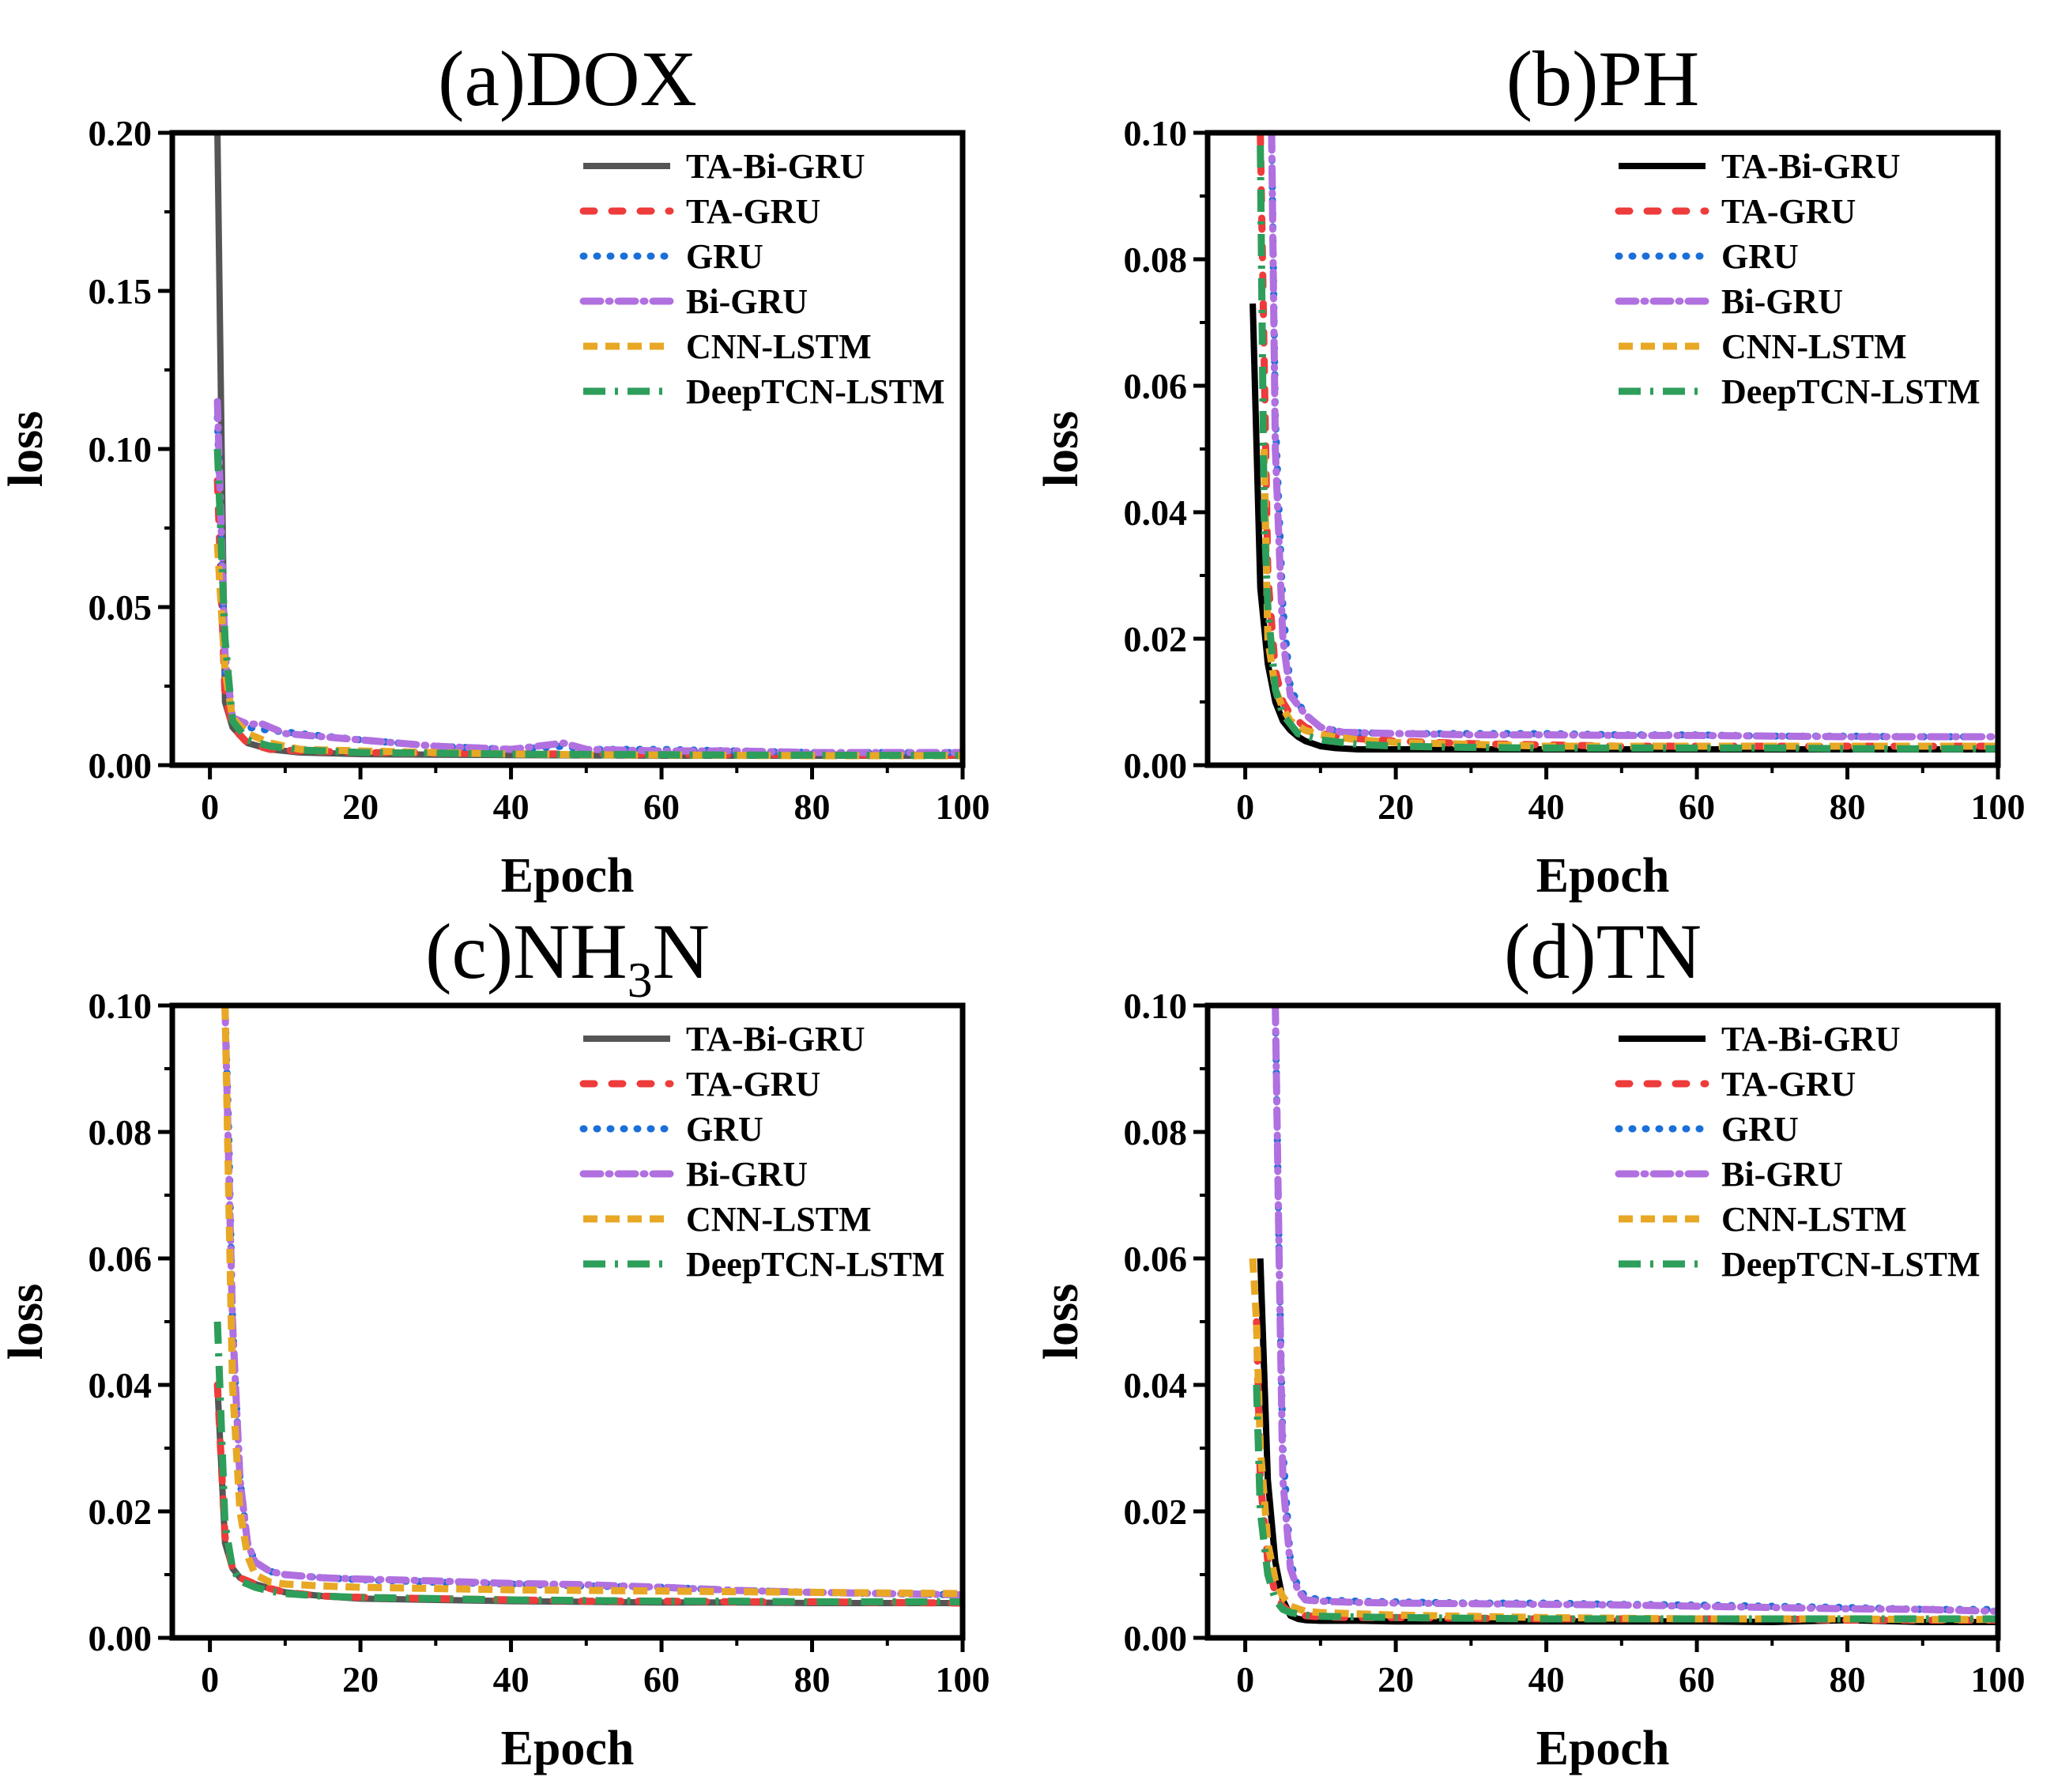 This screenshot has height=1792, width=2058. What do you see at coordinates (121, 607) in the screenshot?
I see `y-tick-label: 0.05` at bounding box center [121, 607].